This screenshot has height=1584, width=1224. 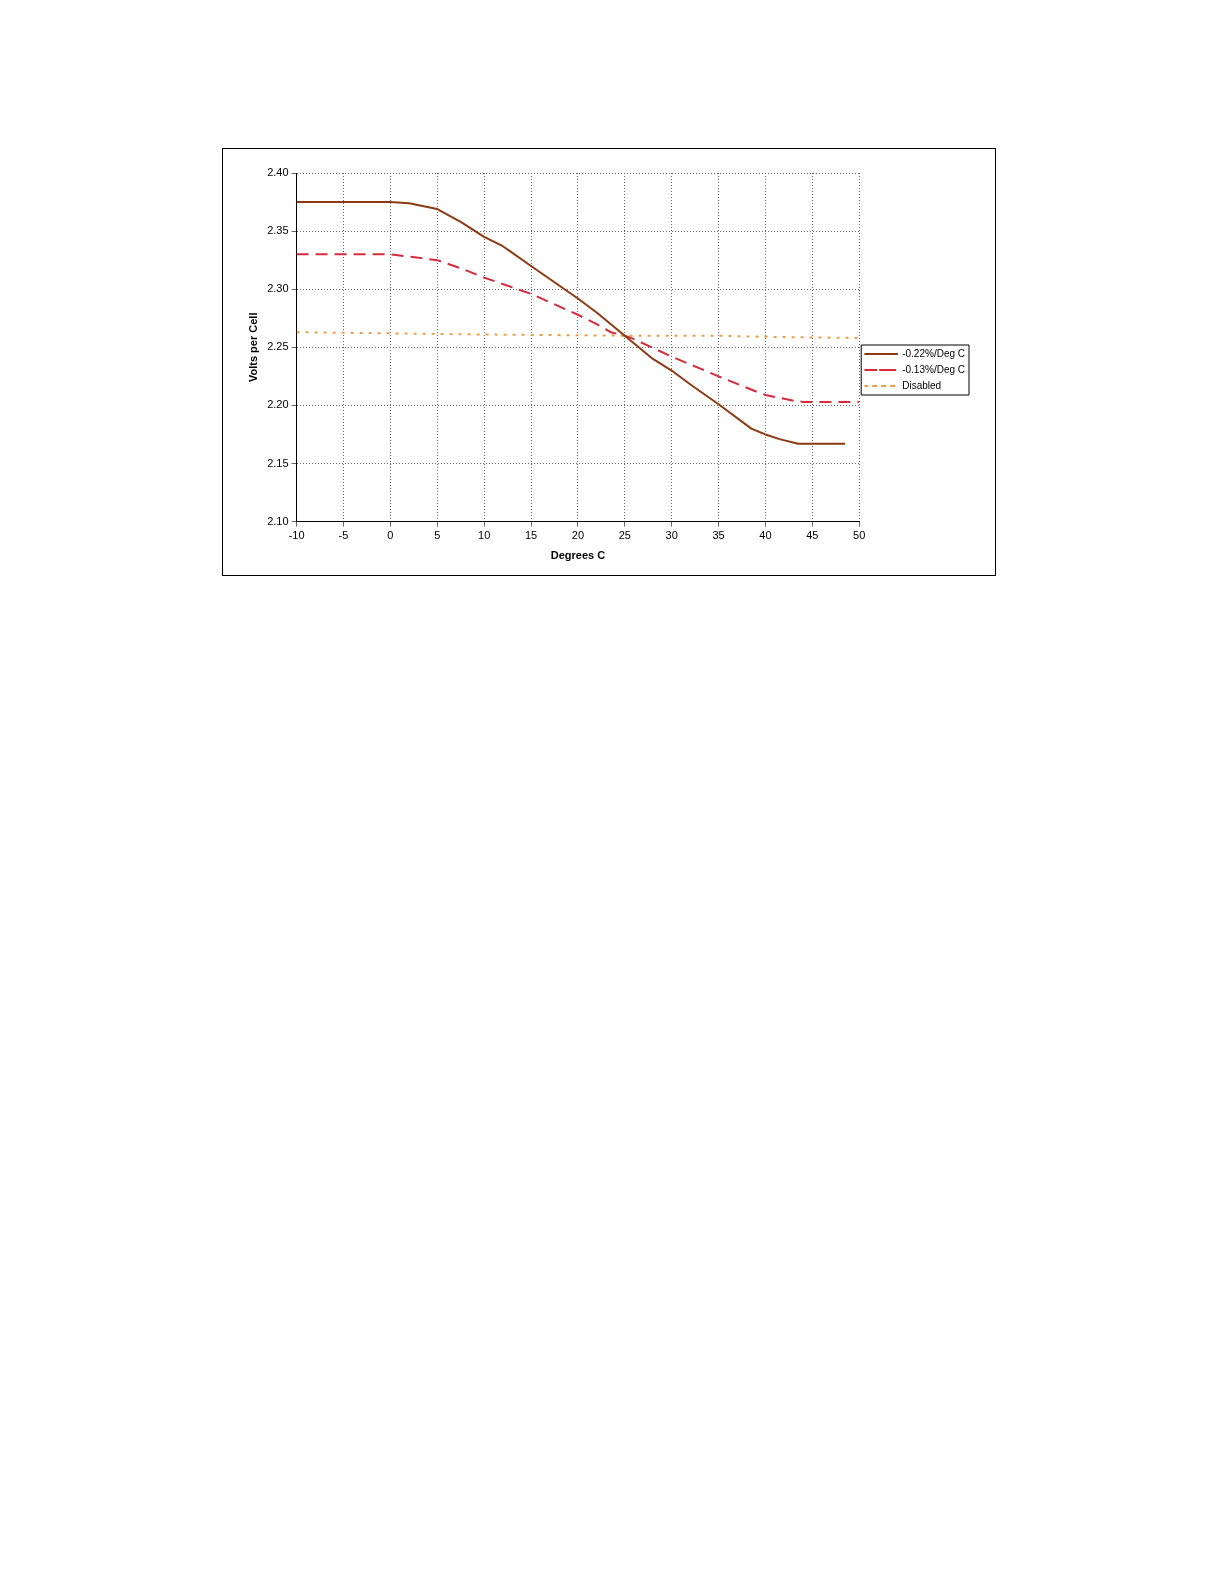 I want to click on x-tick-label: 35, so click(x=718, y=535).